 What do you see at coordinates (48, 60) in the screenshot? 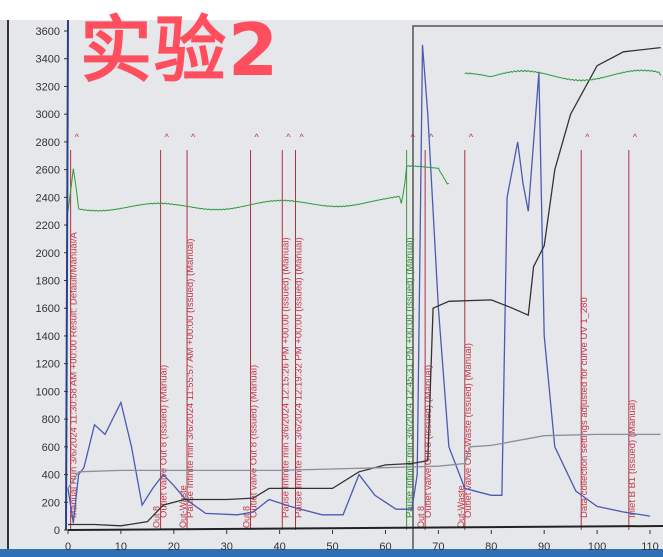
I see `y-tick-label: 3400` at bounding box center [48, 60].